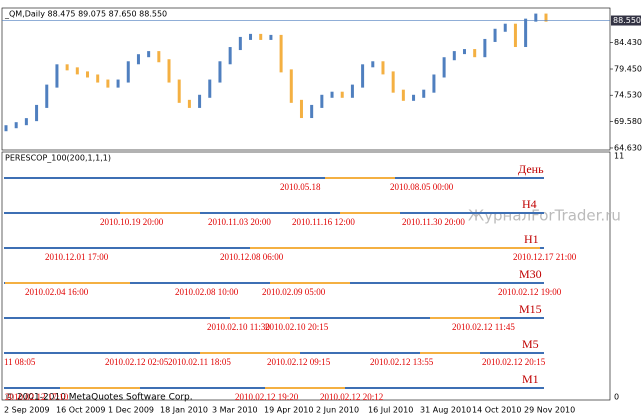 The height and width of the screenshot is (419, 644). I want to click on timeframe-name: M15, so click(530, 309).